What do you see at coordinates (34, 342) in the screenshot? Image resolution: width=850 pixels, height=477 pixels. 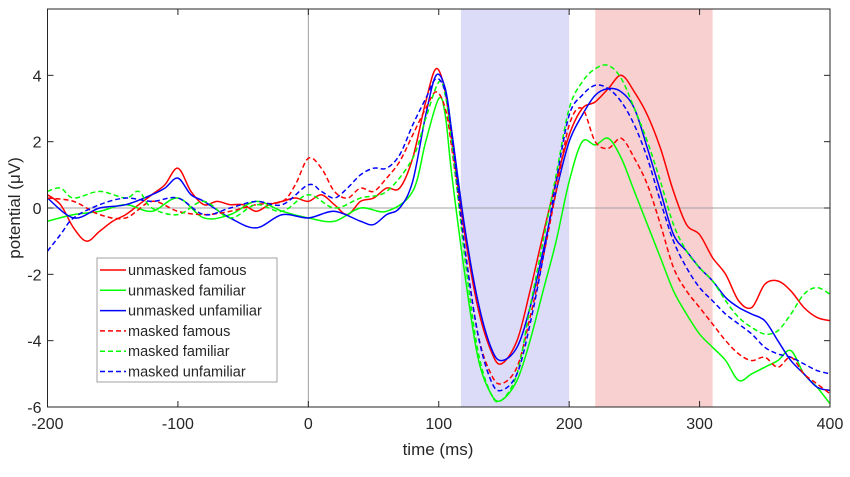 I see `y-tick-label: -4` at bounding box center [34, 342].